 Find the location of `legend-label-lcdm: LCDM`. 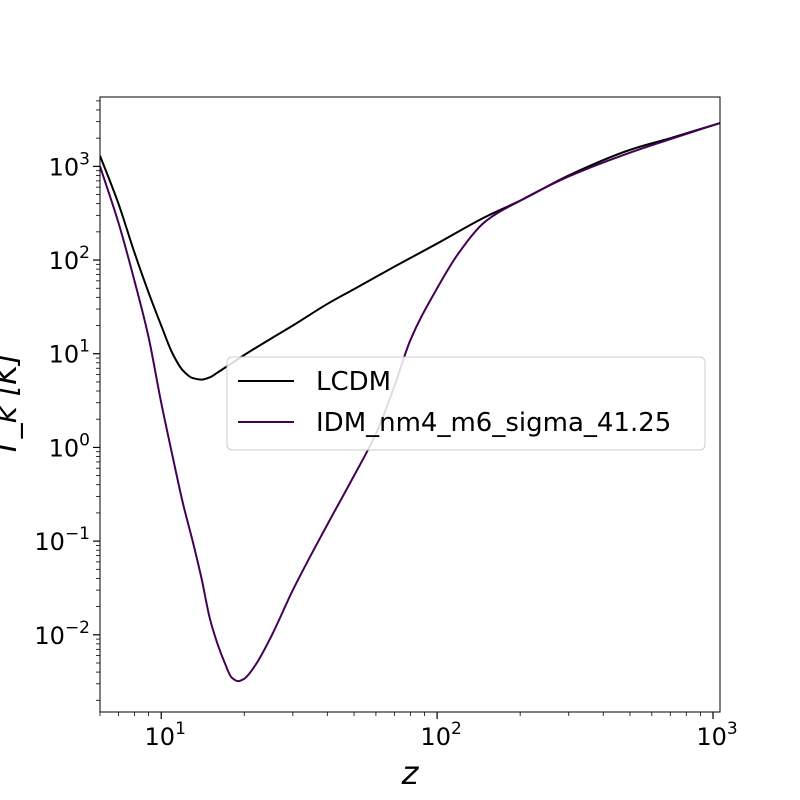

legend-label-lcdm: LCDM is located at coordinates (353, 382).